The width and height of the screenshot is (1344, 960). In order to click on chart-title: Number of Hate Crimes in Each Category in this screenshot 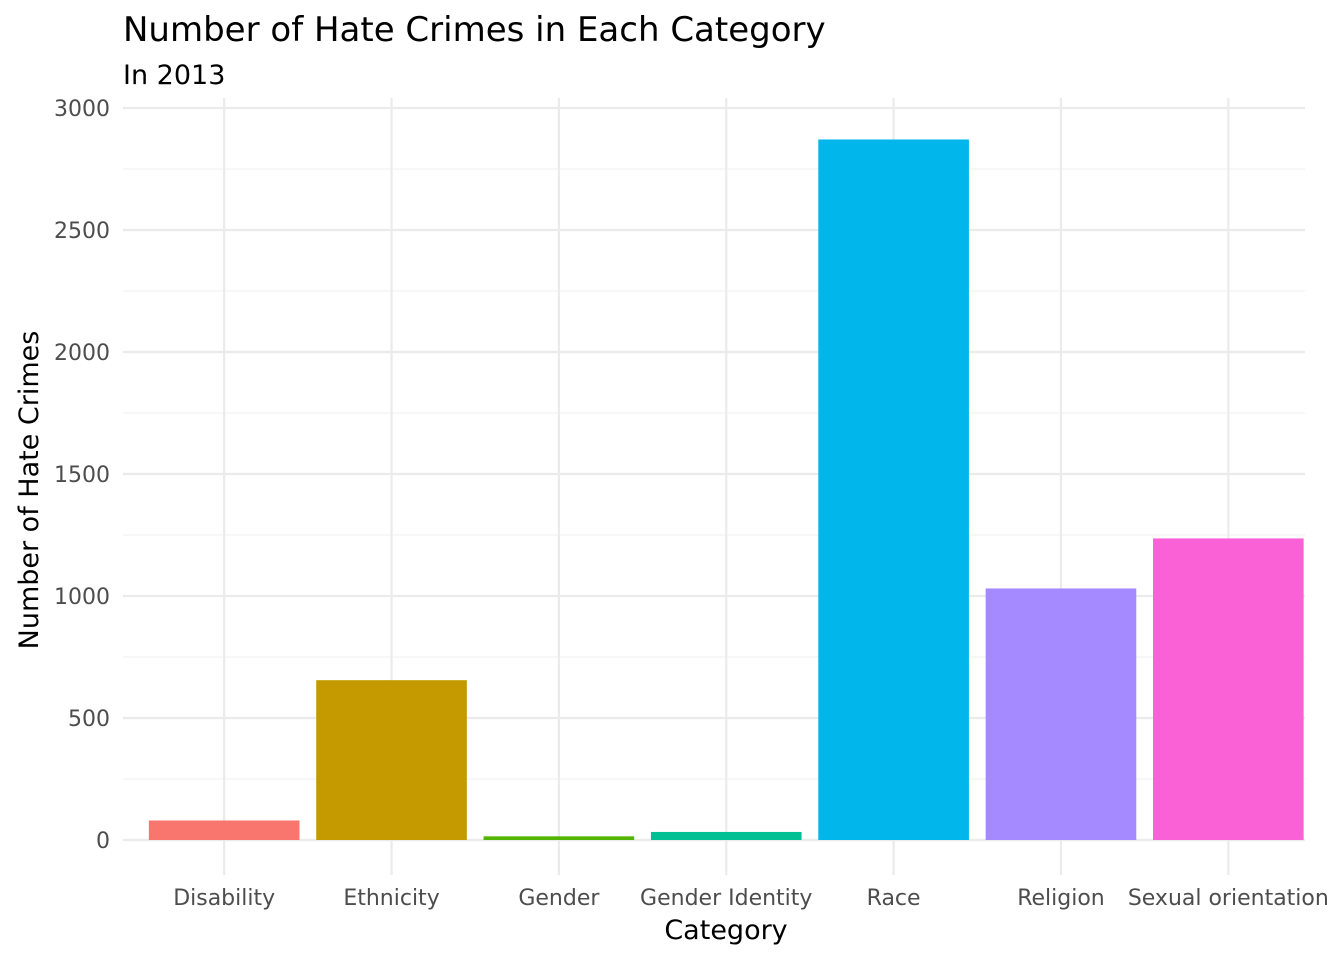, I will do `click(474, 30)`.